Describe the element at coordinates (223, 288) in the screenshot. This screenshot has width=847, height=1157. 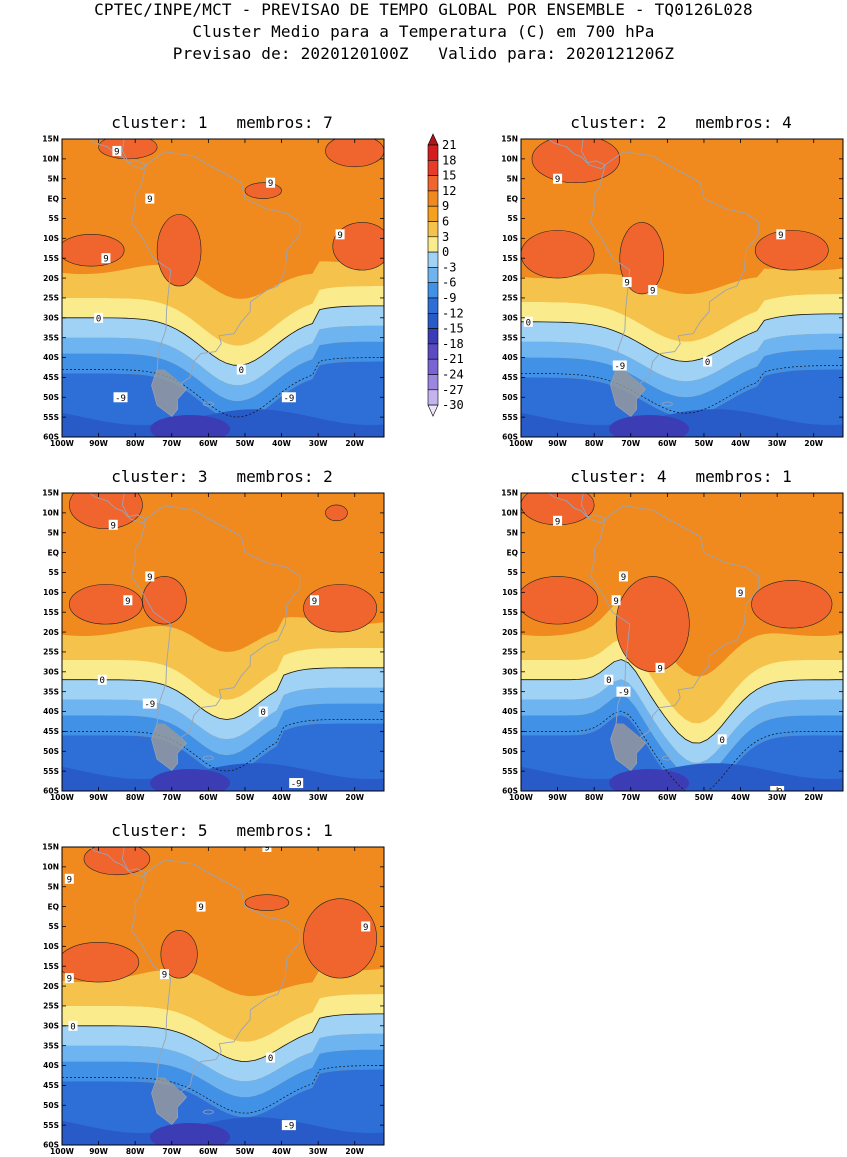
I see `map-frame` at that location.